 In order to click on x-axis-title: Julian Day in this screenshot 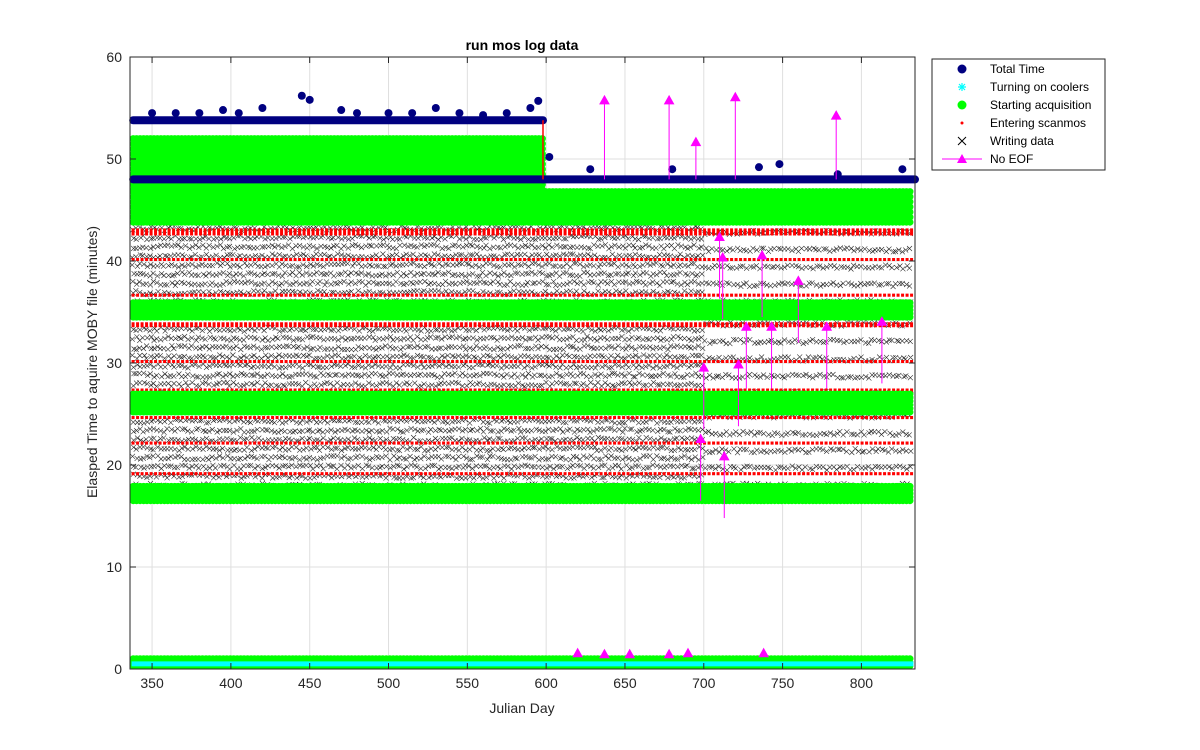, I will do `click(521, 708)`.